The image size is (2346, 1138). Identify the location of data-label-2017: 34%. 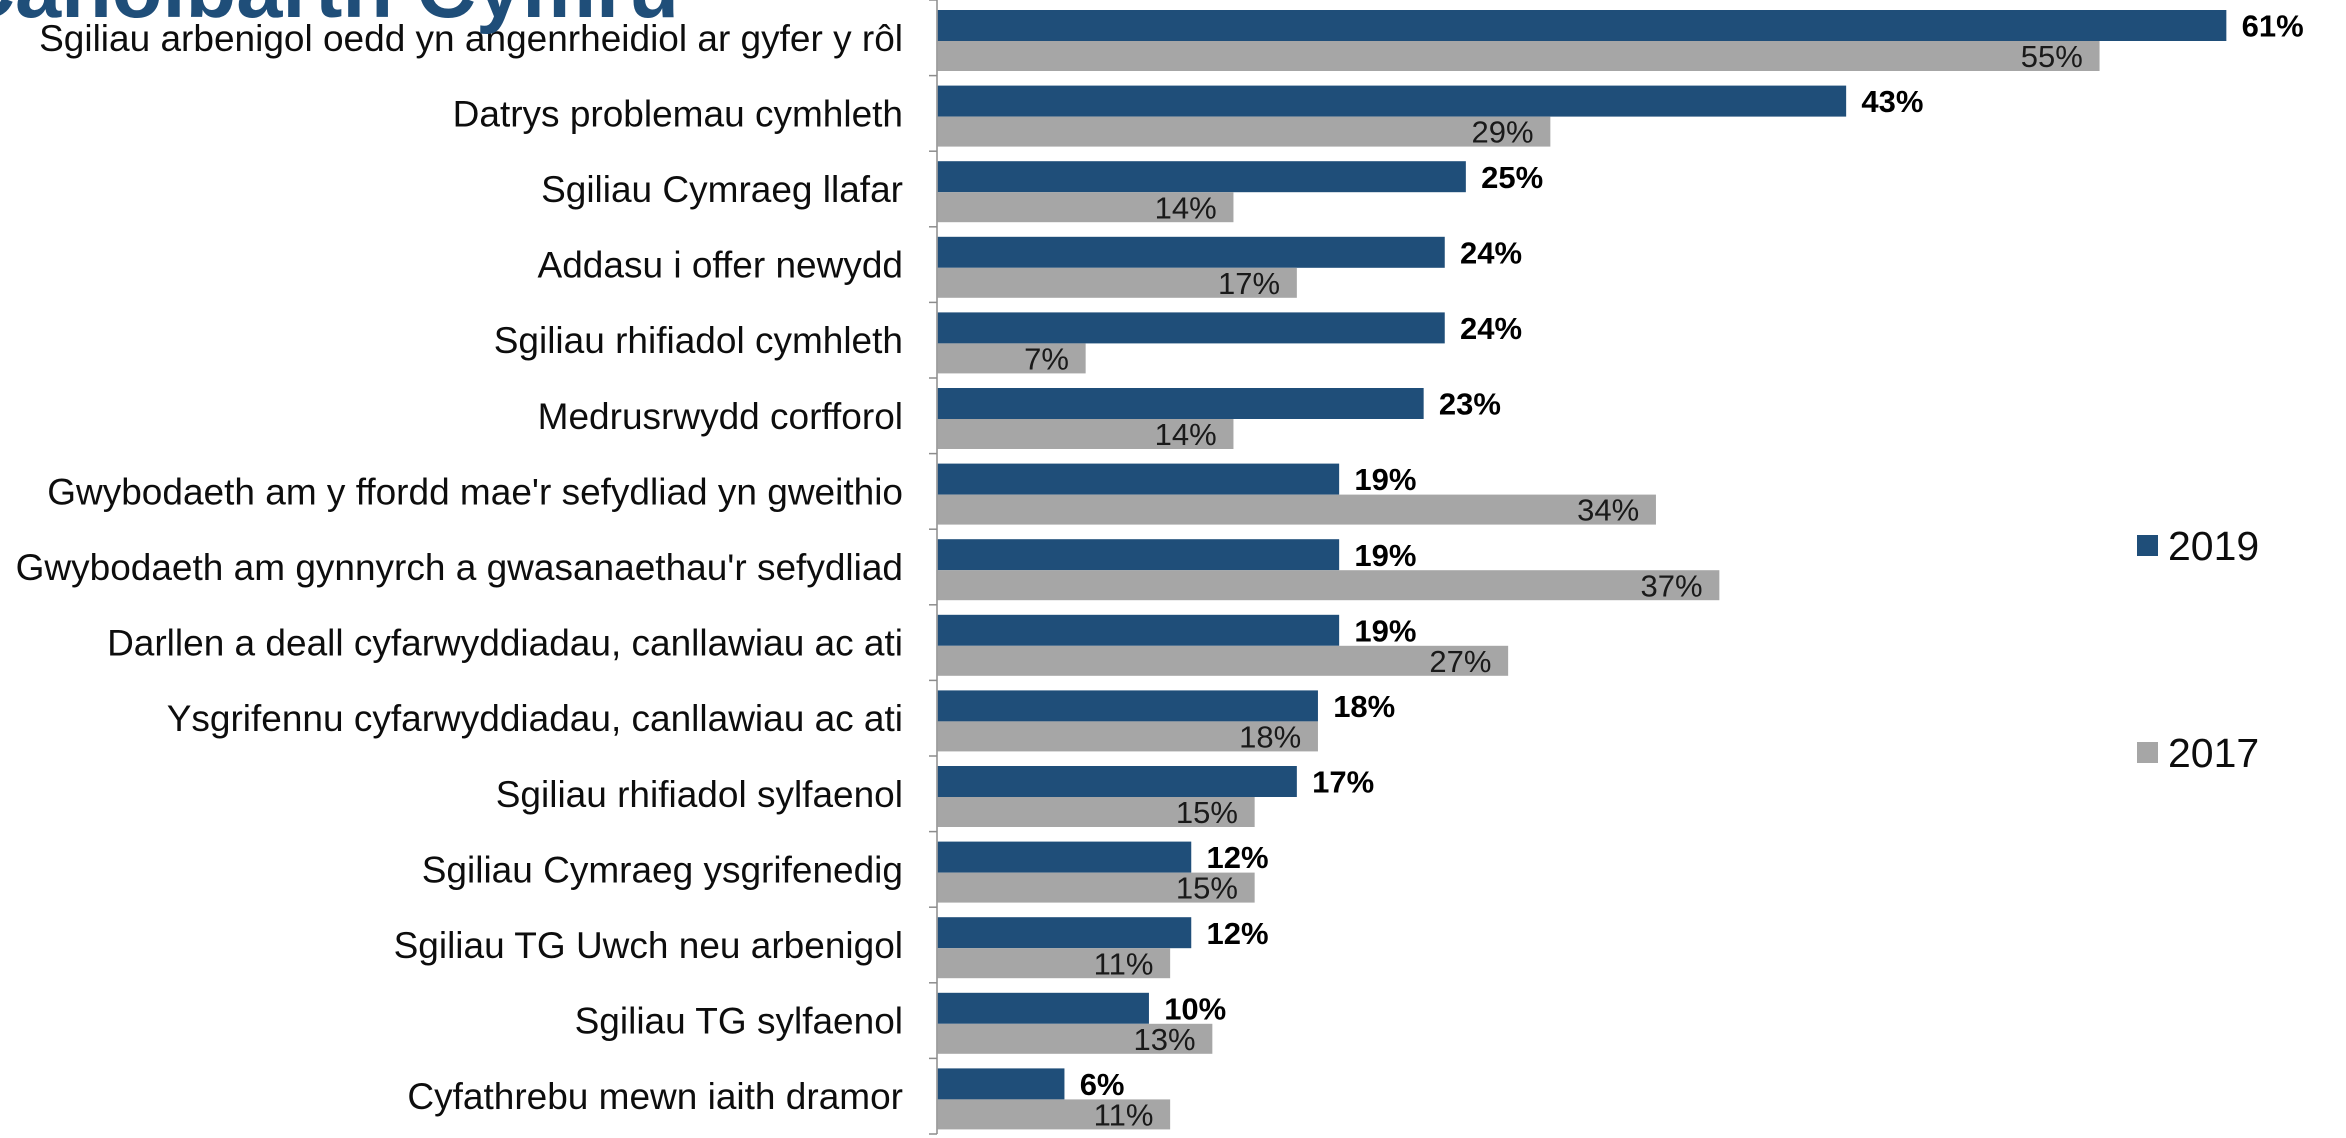
(1608, 510).